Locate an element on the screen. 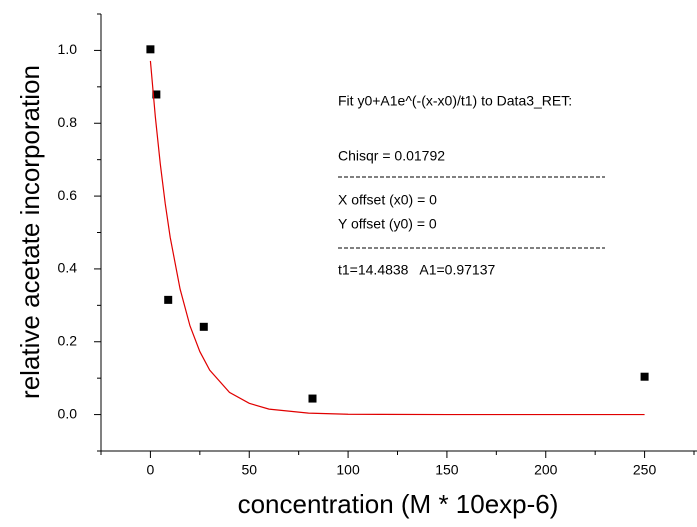 This screenshot has height=527, width=697. x-tick-label: 250 is located at coordinates (645, 470).